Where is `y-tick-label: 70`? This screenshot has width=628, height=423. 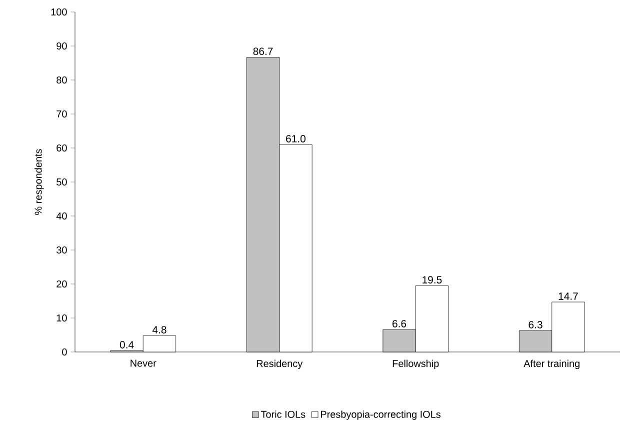
y-tick-label: 70 is located at coordinates (61, 114).